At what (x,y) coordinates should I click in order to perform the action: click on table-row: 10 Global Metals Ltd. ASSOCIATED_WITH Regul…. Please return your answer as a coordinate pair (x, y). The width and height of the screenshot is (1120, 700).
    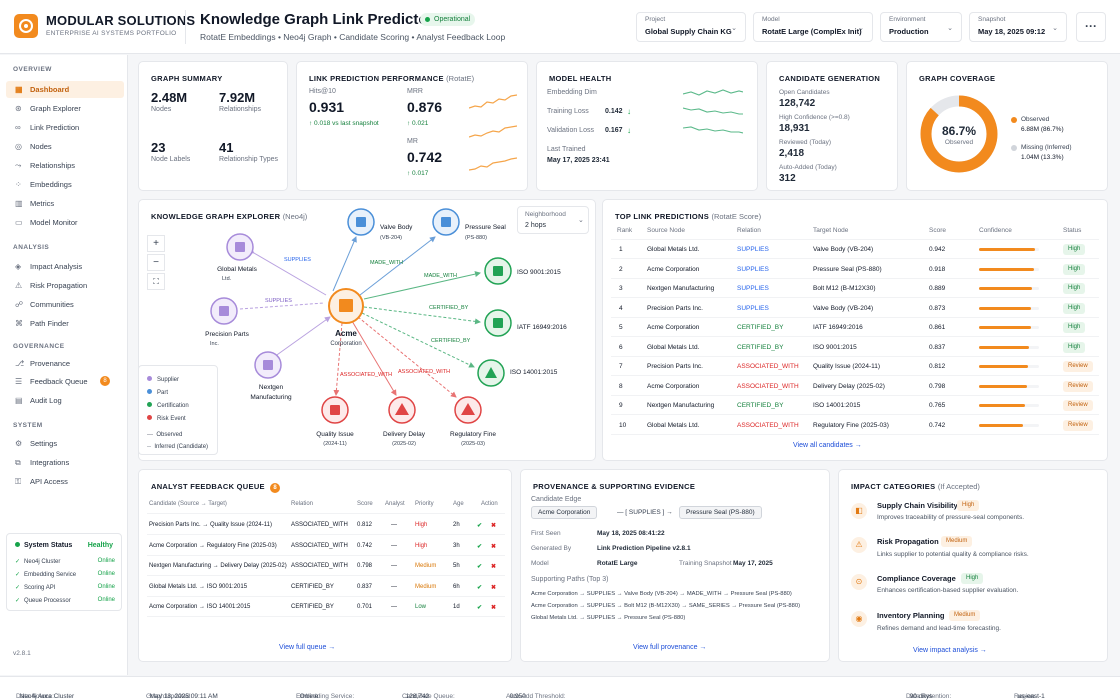
    Looking at the image, I should click on (855, 425).